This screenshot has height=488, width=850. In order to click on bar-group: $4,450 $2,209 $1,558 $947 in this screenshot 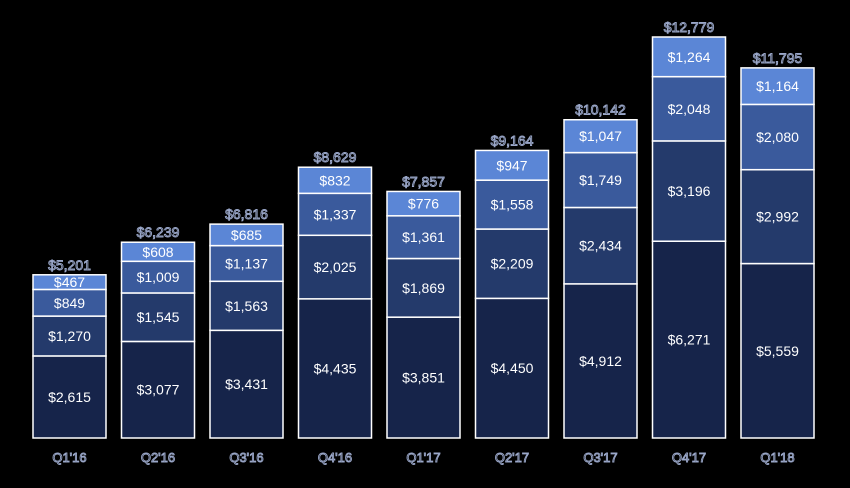, I will do `click(512, 294)`.